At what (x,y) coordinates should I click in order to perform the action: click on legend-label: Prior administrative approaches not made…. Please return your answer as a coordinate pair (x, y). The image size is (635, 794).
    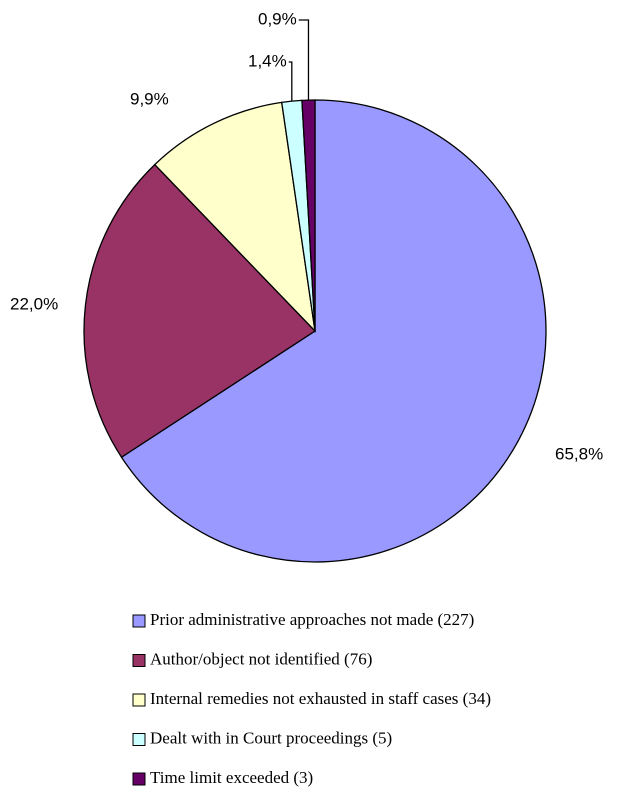
    Looking at the image, I should click on (312, 619).